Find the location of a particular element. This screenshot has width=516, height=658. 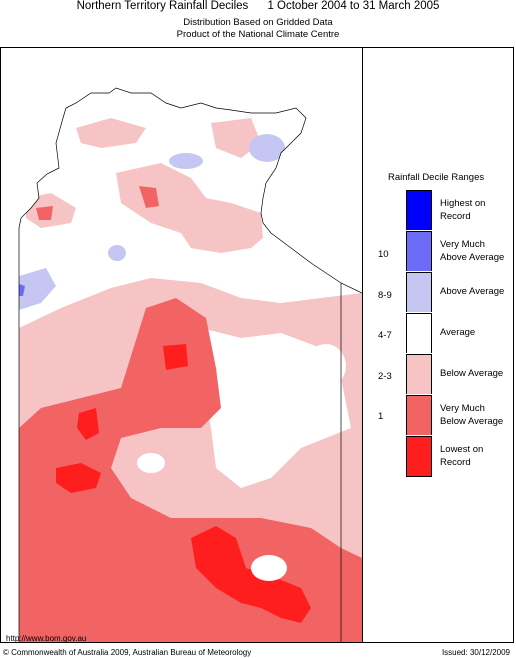

legend-item-below: Below Average is located at coordinates (457, 374).